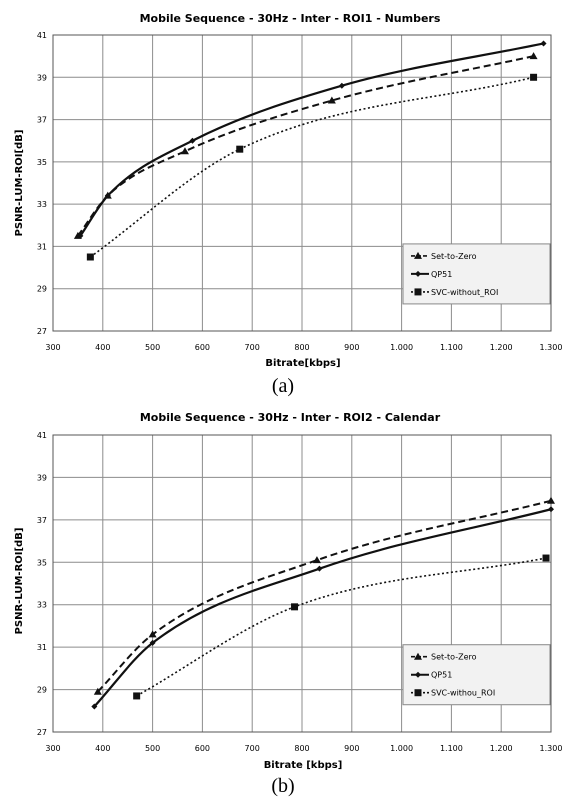 The height and width of the screenshot is (799, 566). I want to click on series-svc-withou-roi, so click(341, 627).